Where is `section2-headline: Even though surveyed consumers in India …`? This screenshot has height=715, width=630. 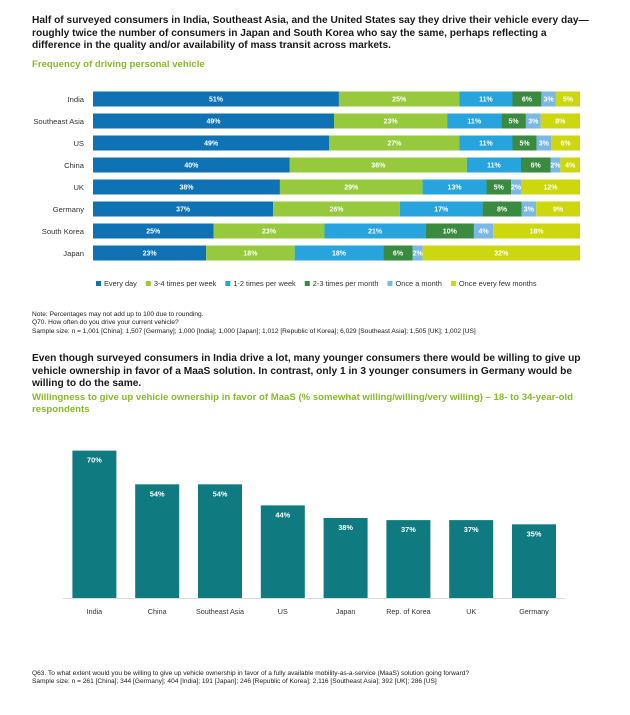 section2-headline: Even though surveyed consumers in India … is located at coordinates (306, 371).